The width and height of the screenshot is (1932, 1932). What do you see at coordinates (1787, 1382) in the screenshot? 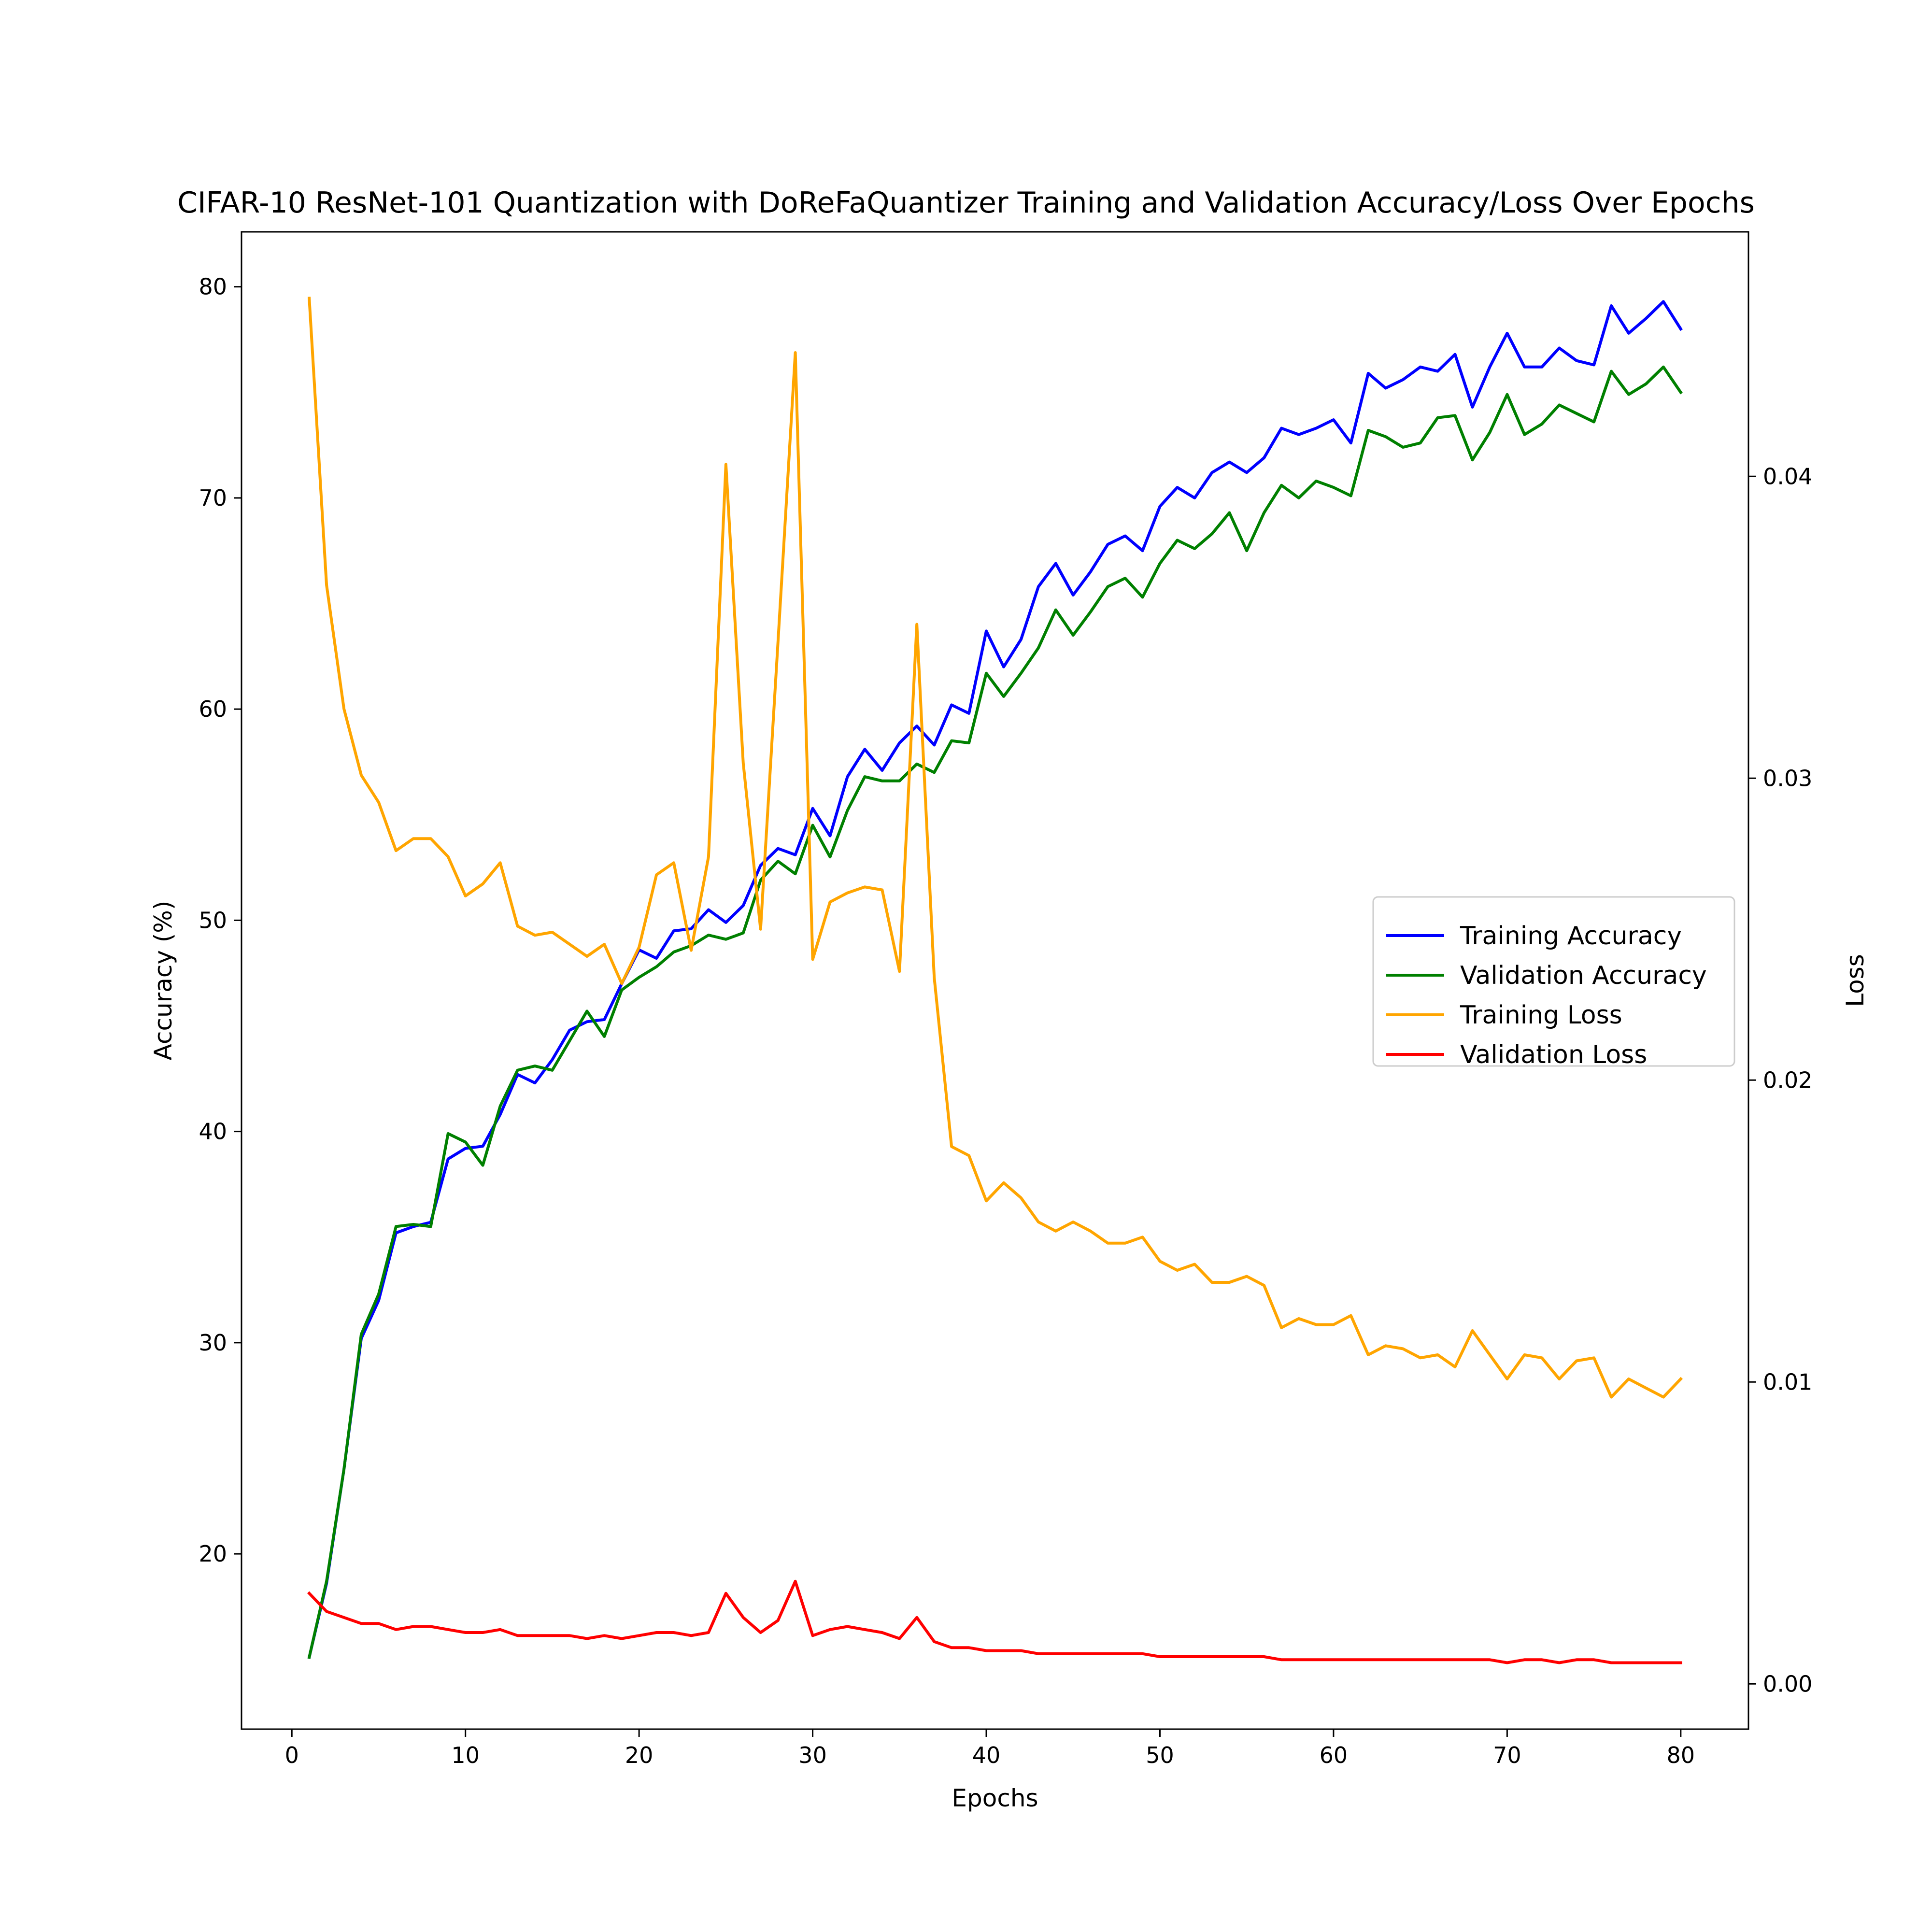
I see `y2-tick-label: 0.01` at bounding box center [1787, 1382].